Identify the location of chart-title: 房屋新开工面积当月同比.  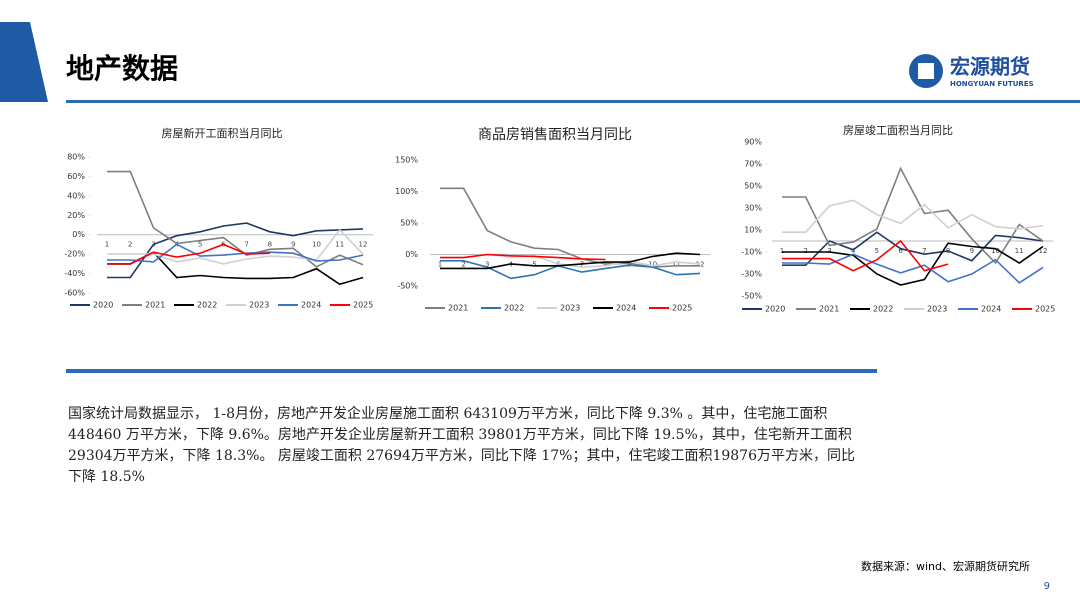
(222, 133).